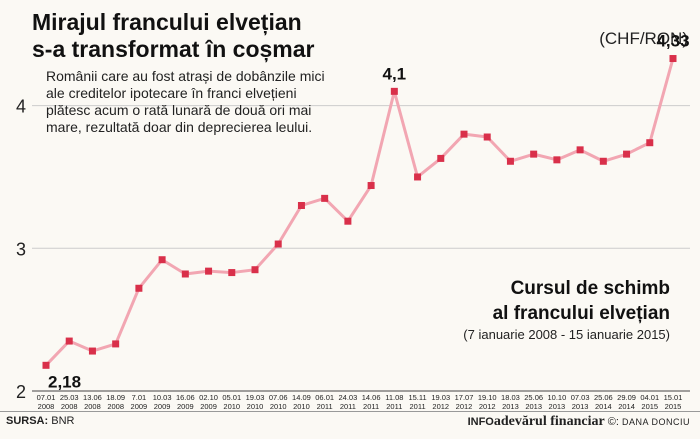 The width and height of the screenshot is (700, 439). I want to click on publisher-credit: INFOadevărul financiar ©: DANA DONCIU, so click(579, 422).